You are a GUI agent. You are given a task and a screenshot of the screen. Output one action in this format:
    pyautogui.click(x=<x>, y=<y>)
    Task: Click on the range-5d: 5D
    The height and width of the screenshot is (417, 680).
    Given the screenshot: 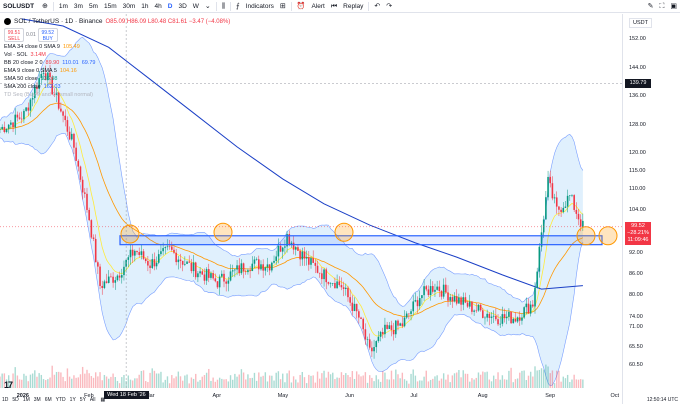 What is the action you would take?
    pyautogui.click(x=15, y=400)
    